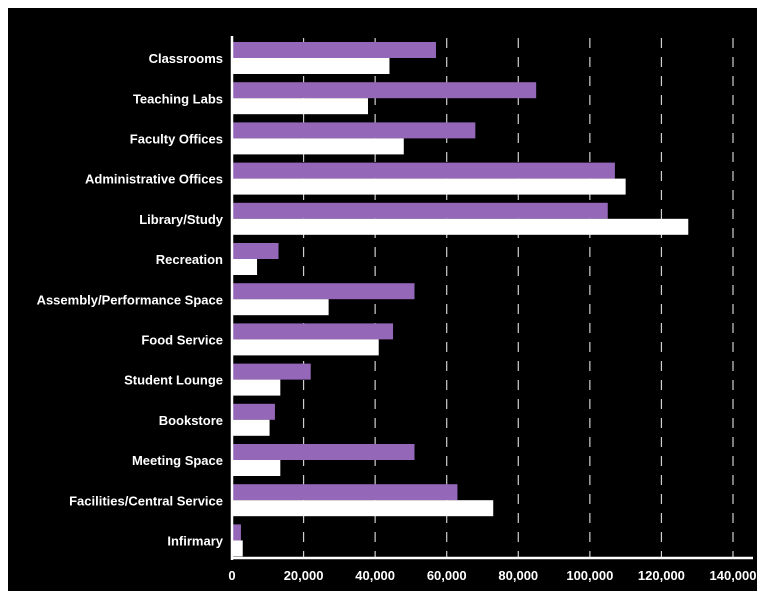 The width and height of the screenshot is (765, 599). Describe the element at coordinates (518, 575) in the screenshot. I see `x-tick-label: 80,000` at that location.